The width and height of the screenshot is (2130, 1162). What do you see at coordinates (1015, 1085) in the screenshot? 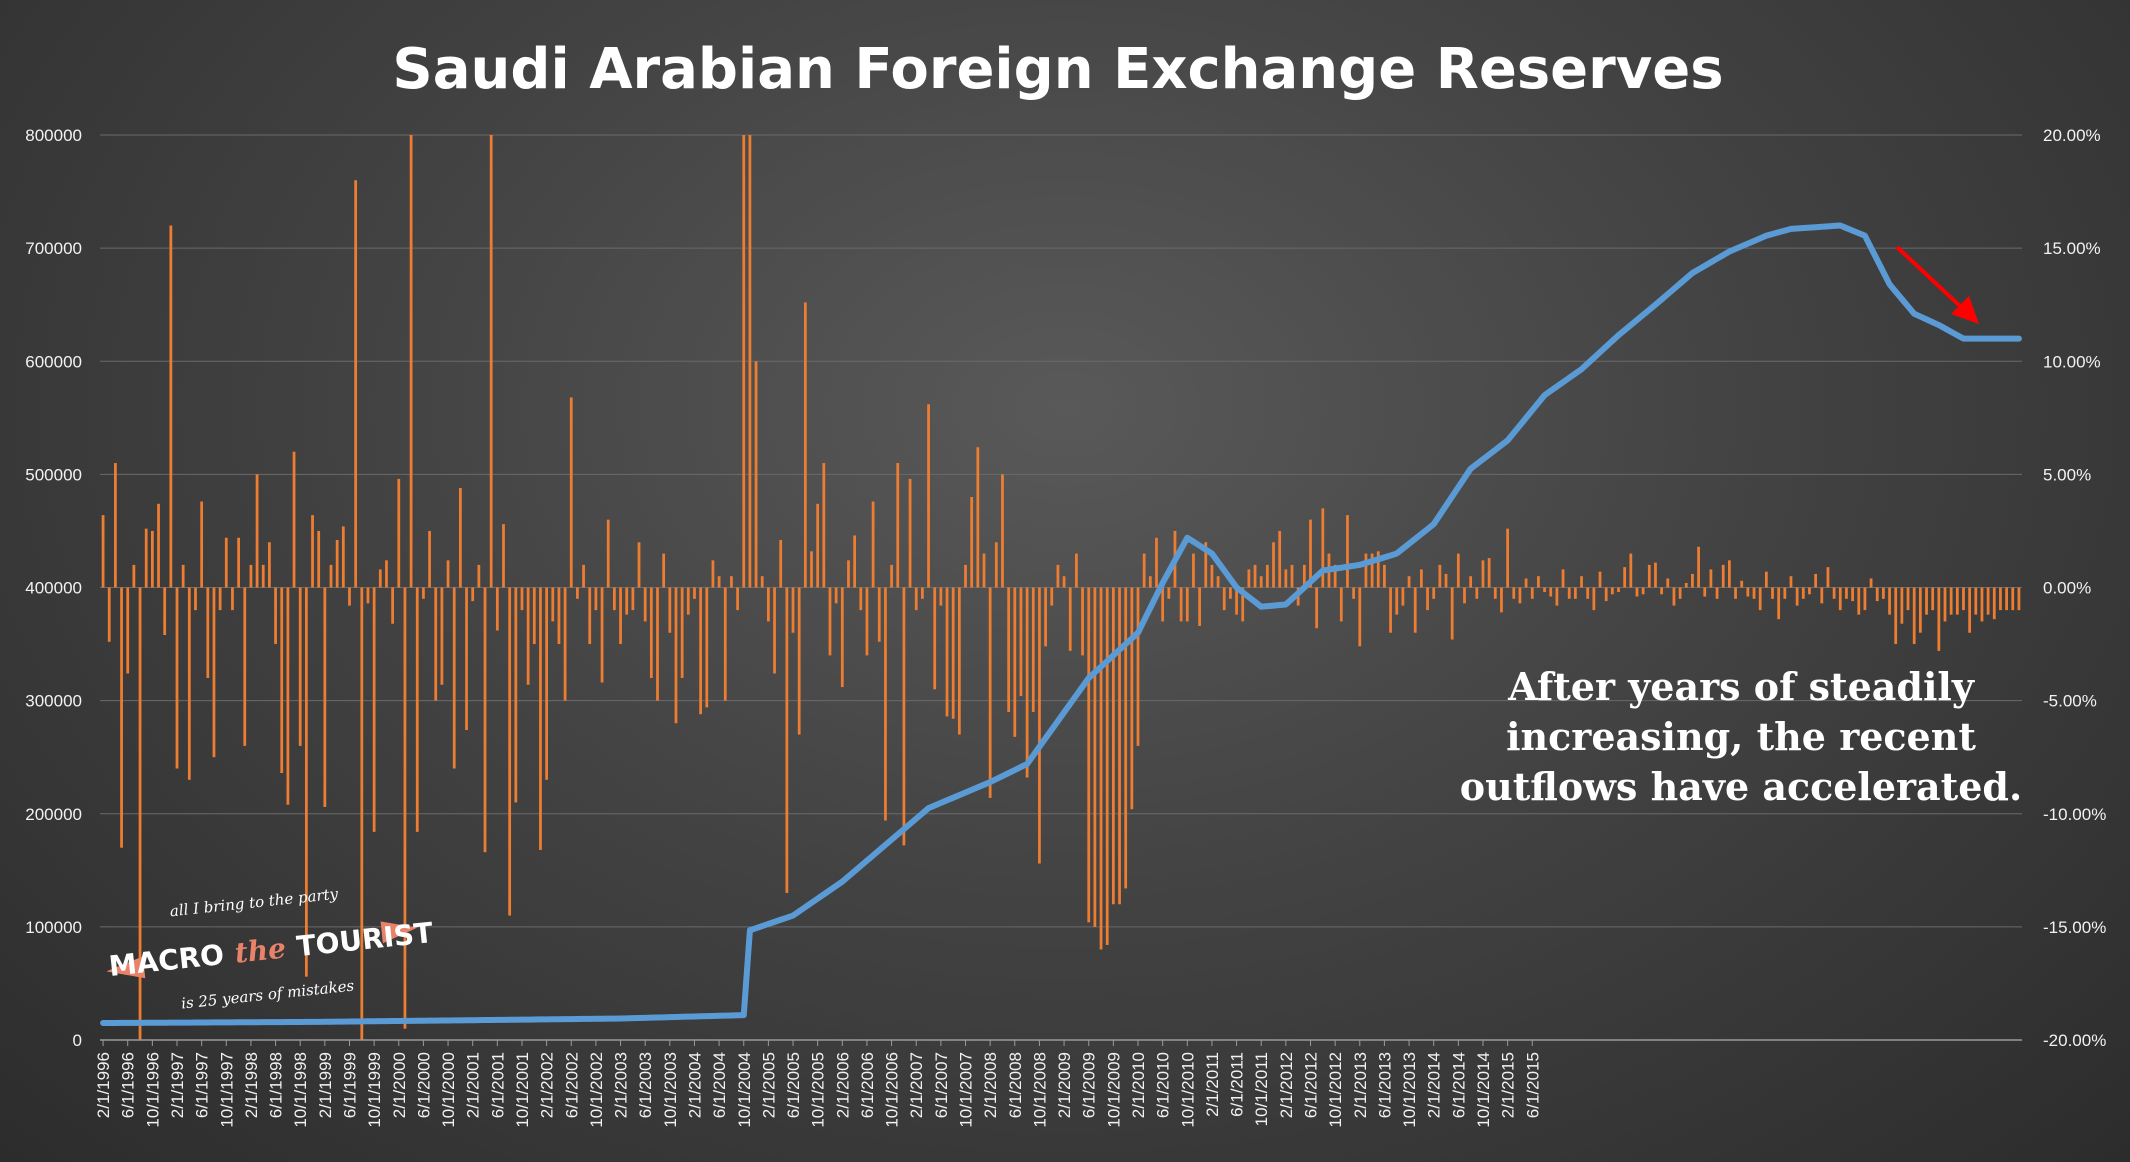
I see `x-tick-label: 6/1/2008` at bounding box center [1015, 1085].